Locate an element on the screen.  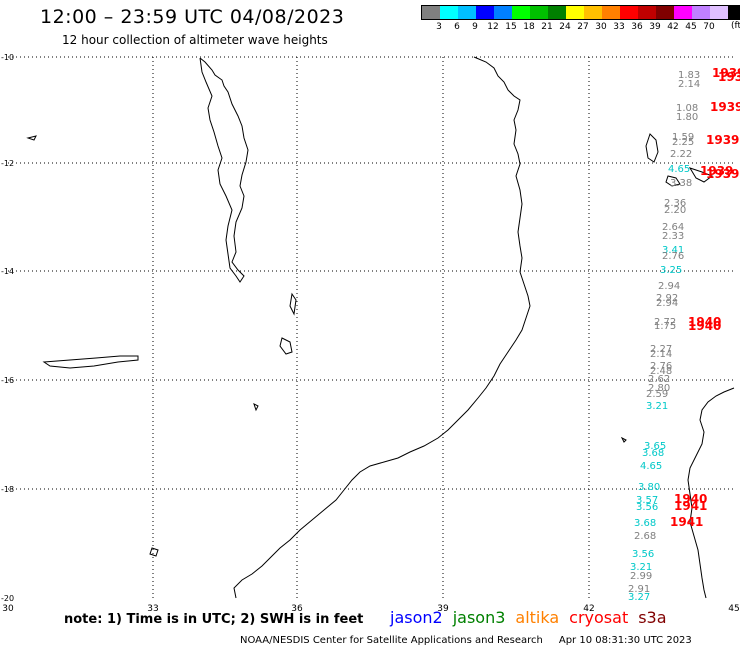
lake-chiuta is located at coordinates (293, 304).